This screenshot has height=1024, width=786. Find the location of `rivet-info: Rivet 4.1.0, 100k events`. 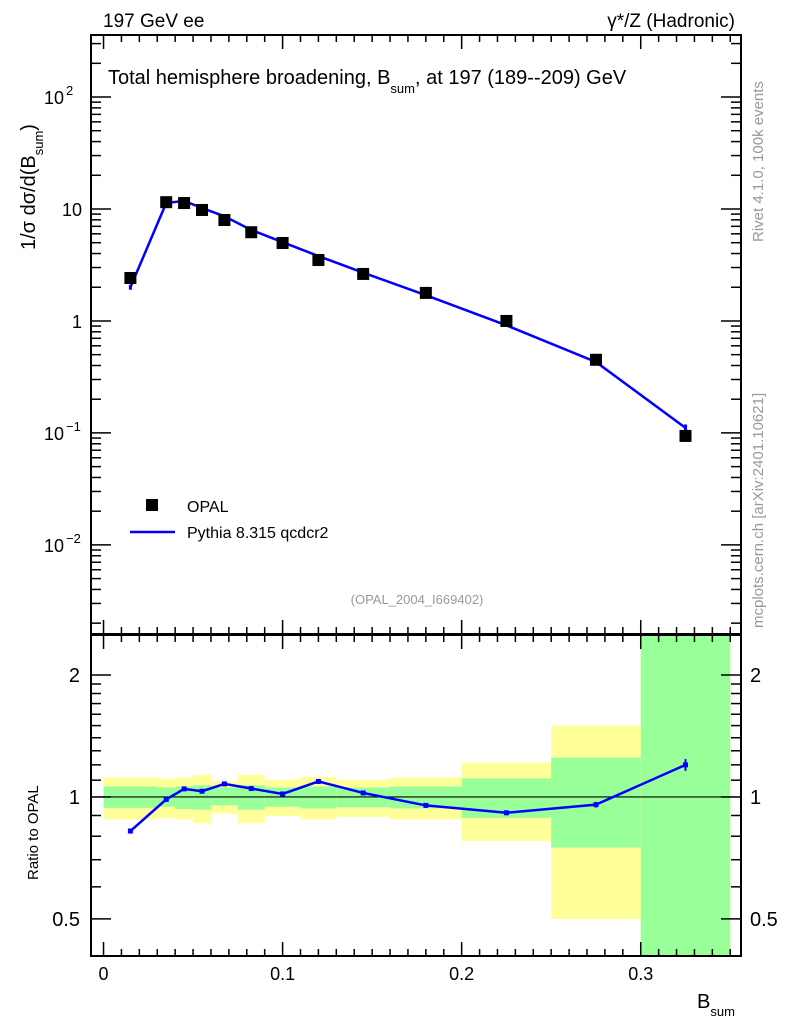

rivet-info: Rivet 4.1.0, 100k events is located at coordinates (758, 161).